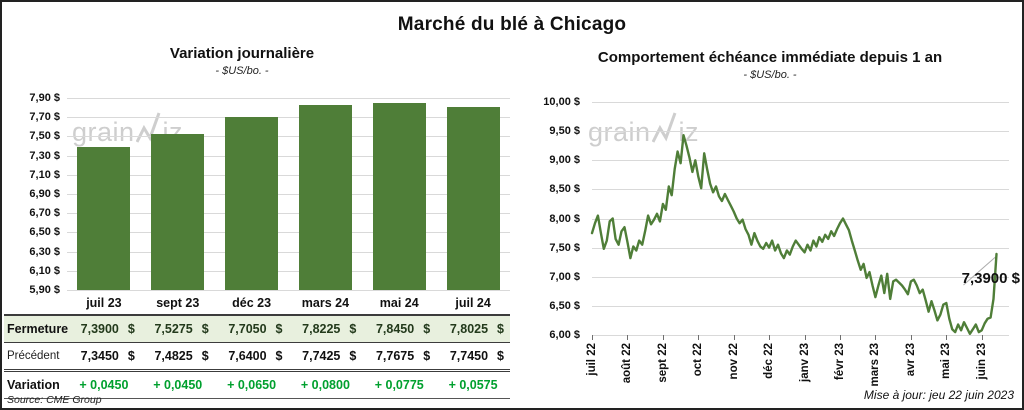 The height and width of the screenshot is (410, 1024). Describe the element at coordinates (979, 271) in the screenshot. I see `annotation-leader-line` at that location.